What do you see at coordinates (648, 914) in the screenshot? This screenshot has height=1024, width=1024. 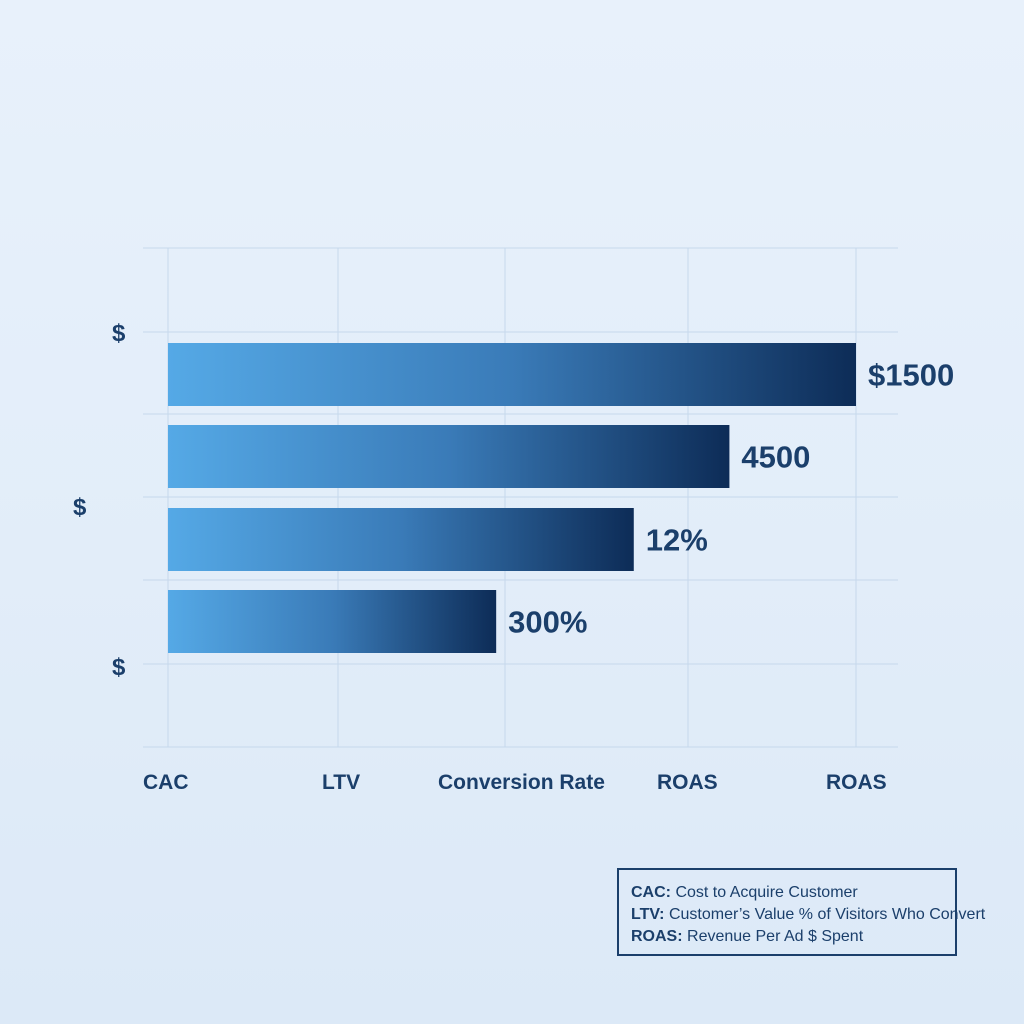 I see `legend-key: LTV:` at bounding box center [648, 914].